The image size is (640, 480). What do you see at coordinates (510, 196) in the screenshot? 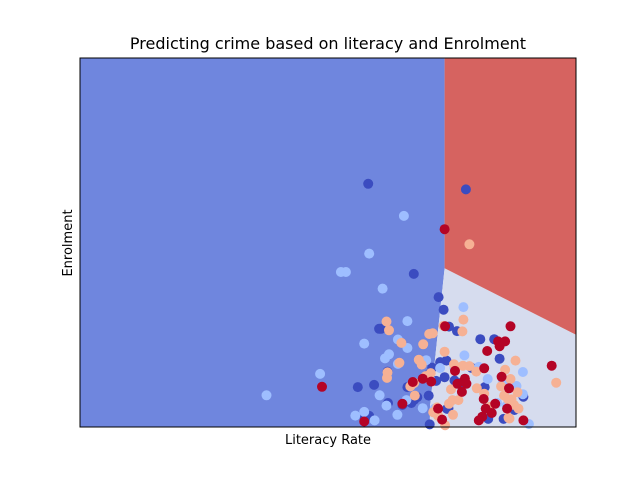
I see `region-high` at bounding box center [510, 196].